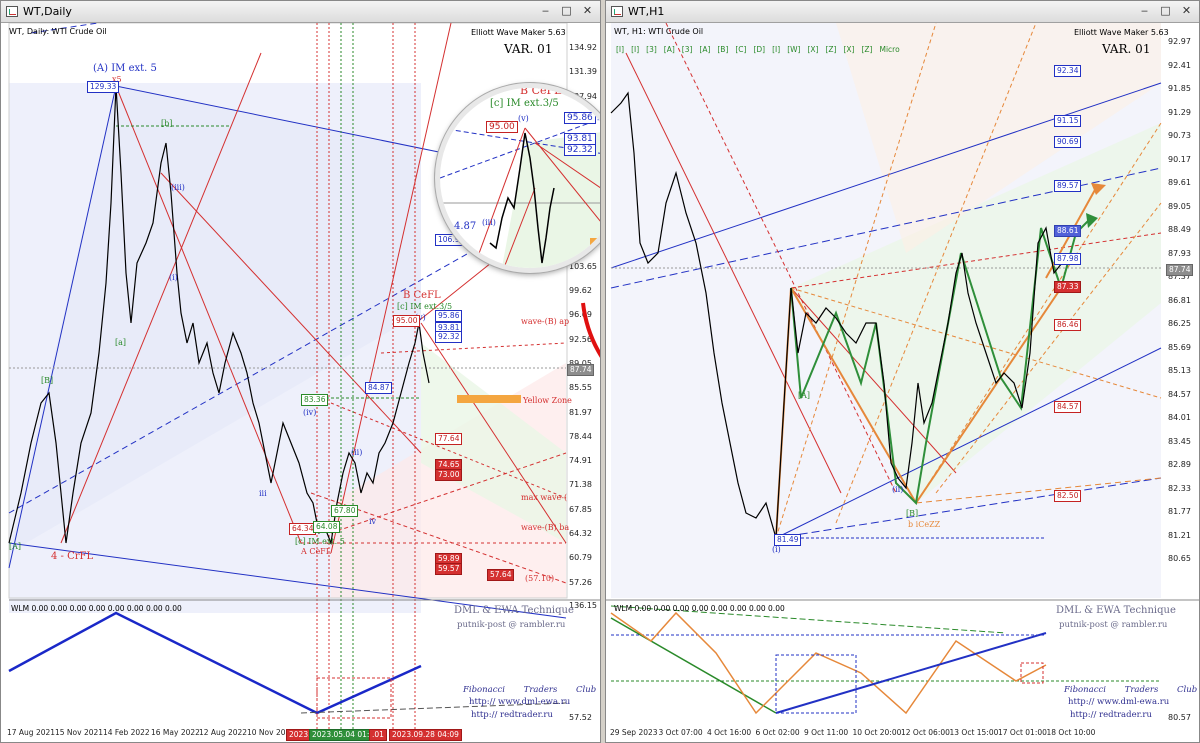 Image resolution: width=1200 pixels, height=743 pixels. What do you see at coordinates (223, 732) in the screenshot?
I see `time-scale-label: 12 Aug 2022` at bounding box center [223, 732].